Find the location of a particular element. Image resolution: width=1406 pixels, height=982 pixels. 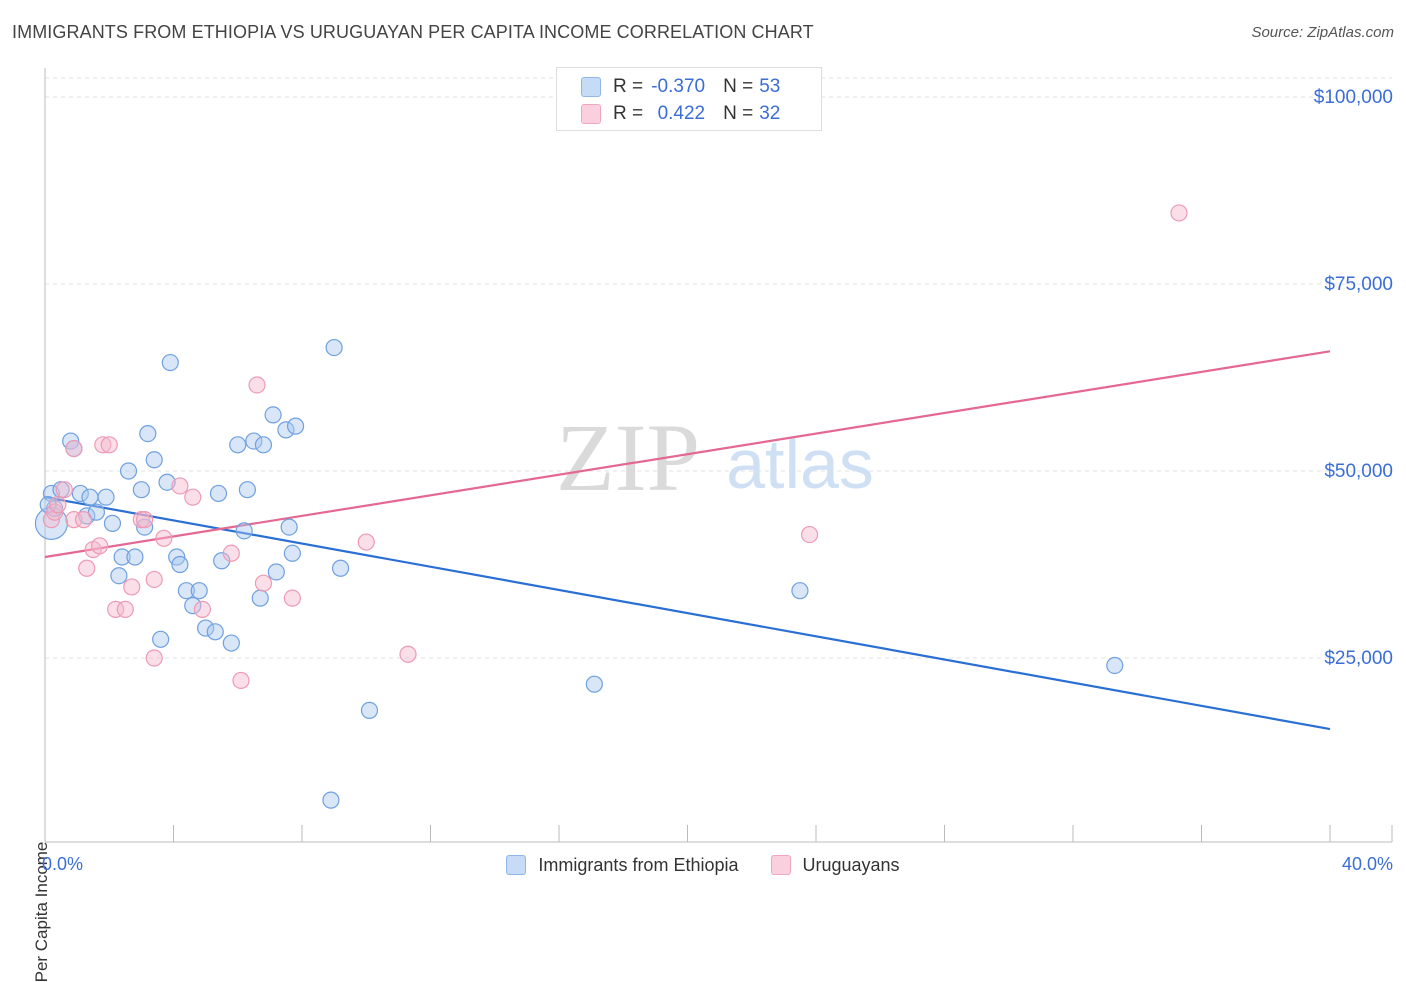

legend-label-ethiopia: Immigrants from Ethiopia is located at coordinates (638, 864).